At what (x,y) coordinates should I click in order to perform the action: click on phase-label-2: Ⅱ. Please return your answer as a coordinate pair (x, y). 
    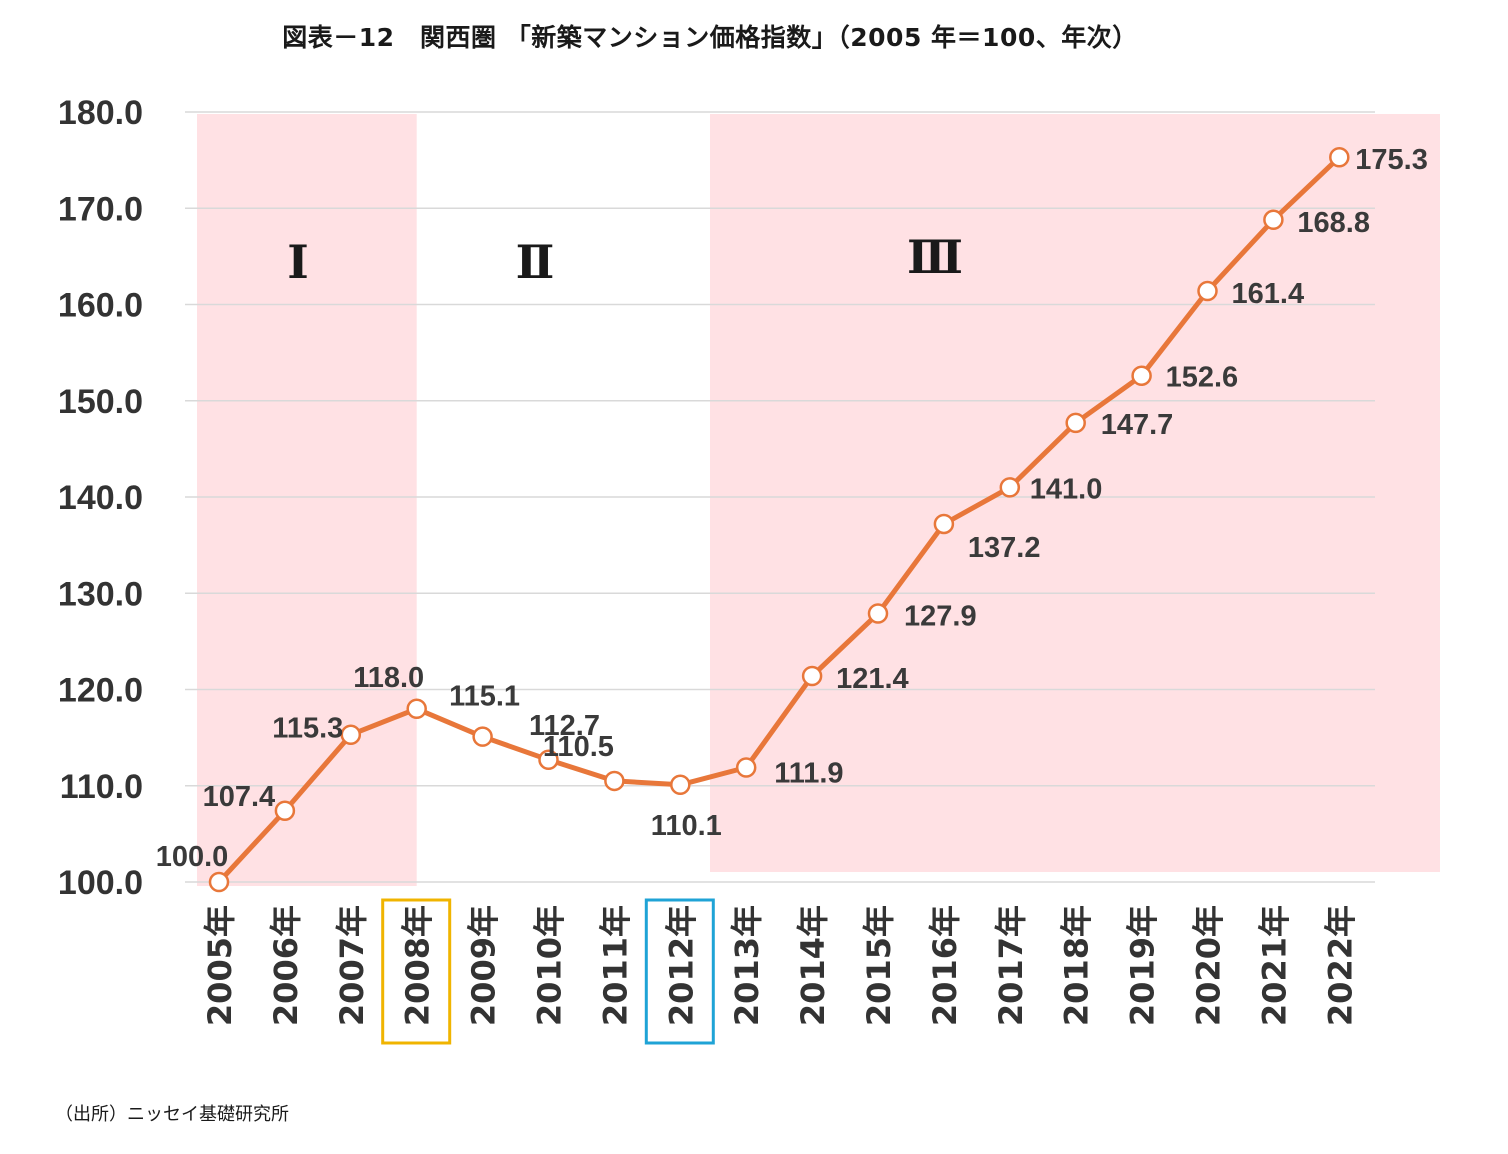
    Looking at the image, I should click on (535, 262).